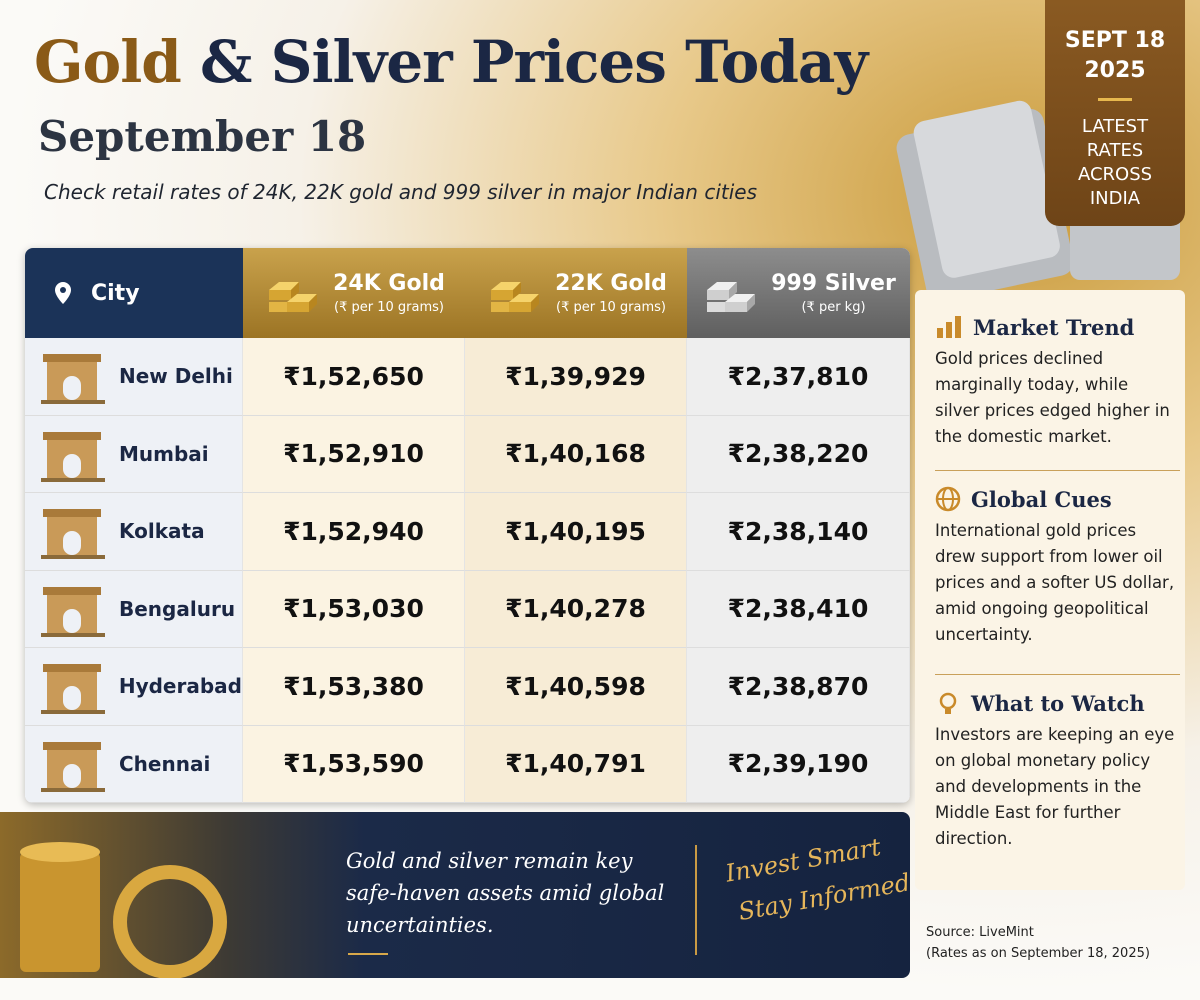  I want to click on section-title-text: What to Watch, so click(1058, 703).